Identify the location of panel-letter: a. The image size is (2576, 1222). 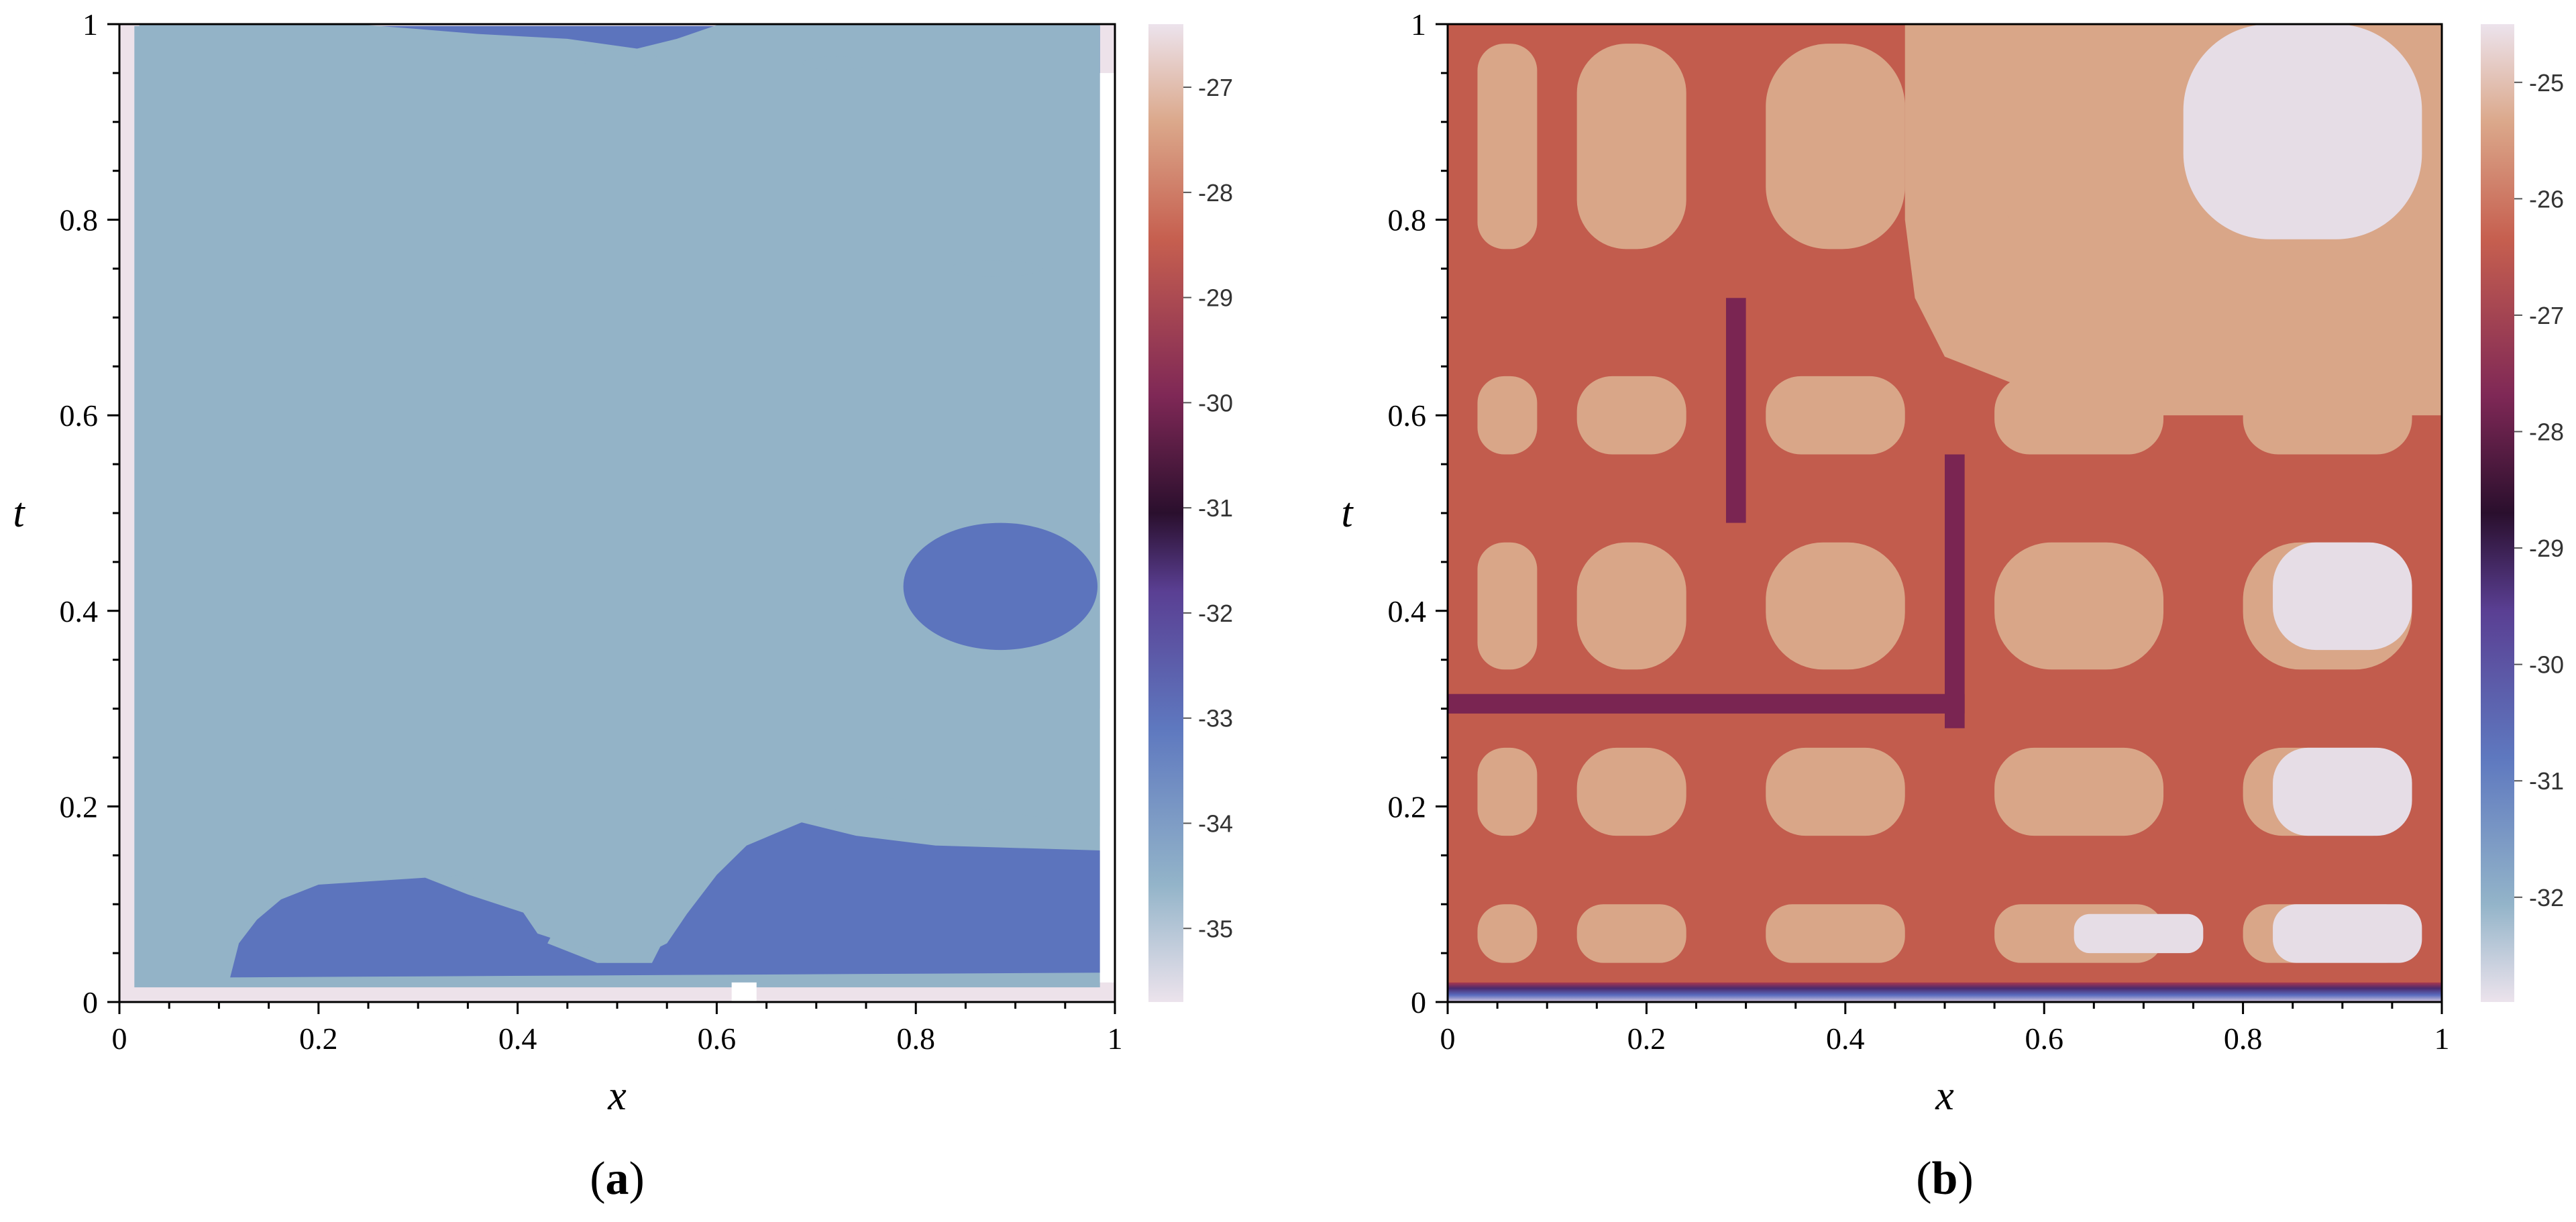
(617, 1179).